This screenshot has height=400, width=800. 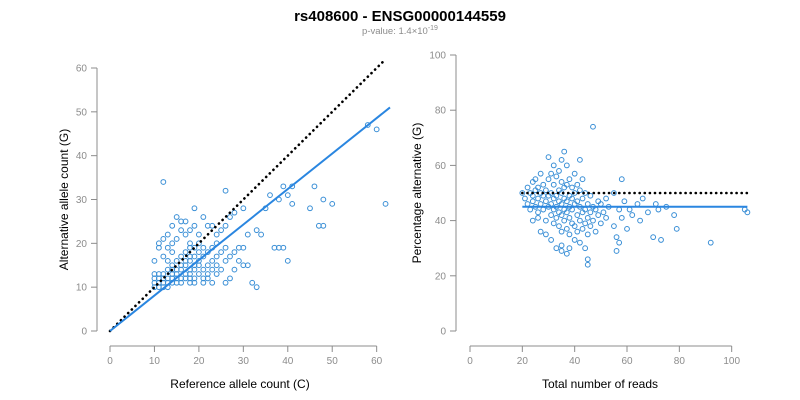 I want to click on right-x-tick-label: 80, so click(x=680, y=361).